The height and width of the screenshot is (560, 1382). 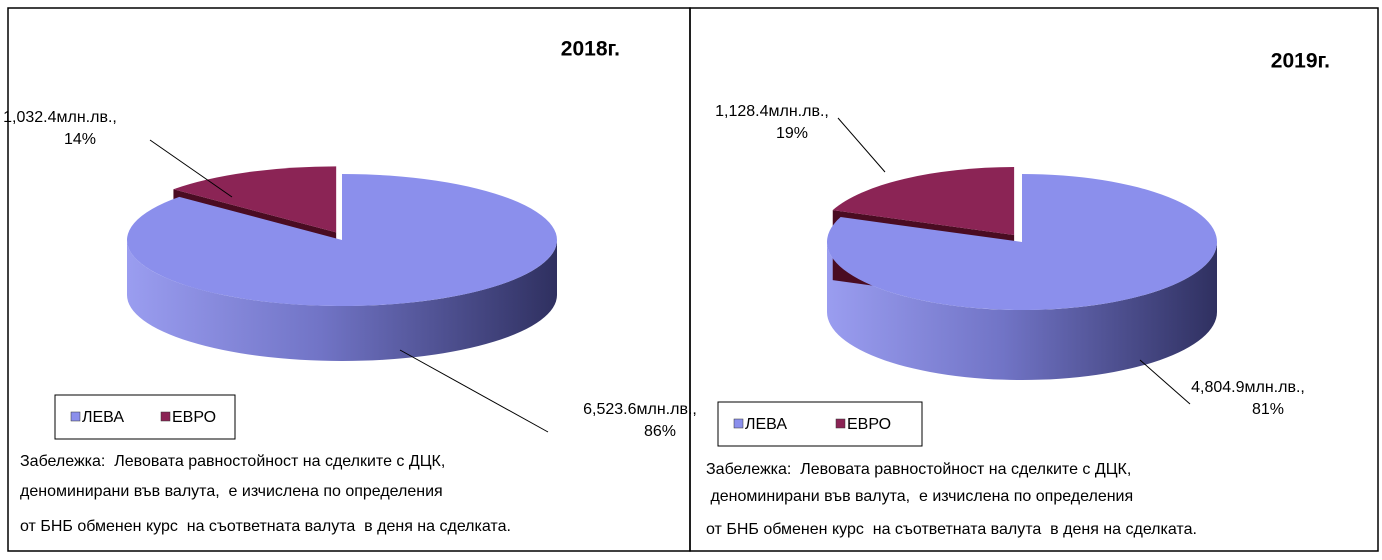 I want to click on data-label: 86%, so click(x=660, y=431).